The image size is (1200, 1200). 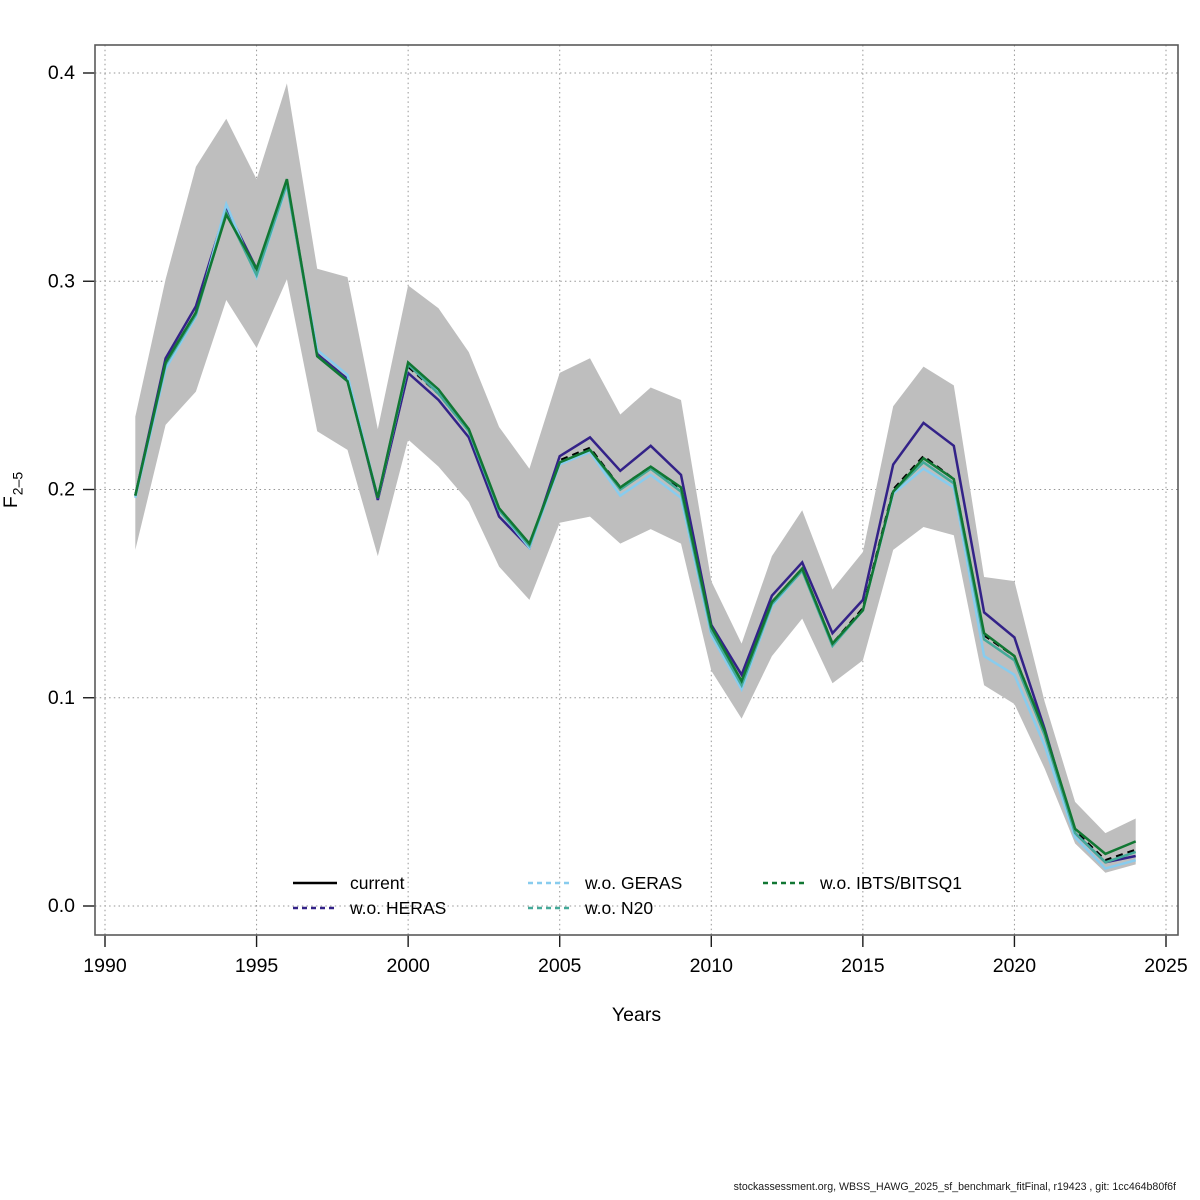 I want to click on x-tick-label-2005: 2005, so click(x=560, y=966).